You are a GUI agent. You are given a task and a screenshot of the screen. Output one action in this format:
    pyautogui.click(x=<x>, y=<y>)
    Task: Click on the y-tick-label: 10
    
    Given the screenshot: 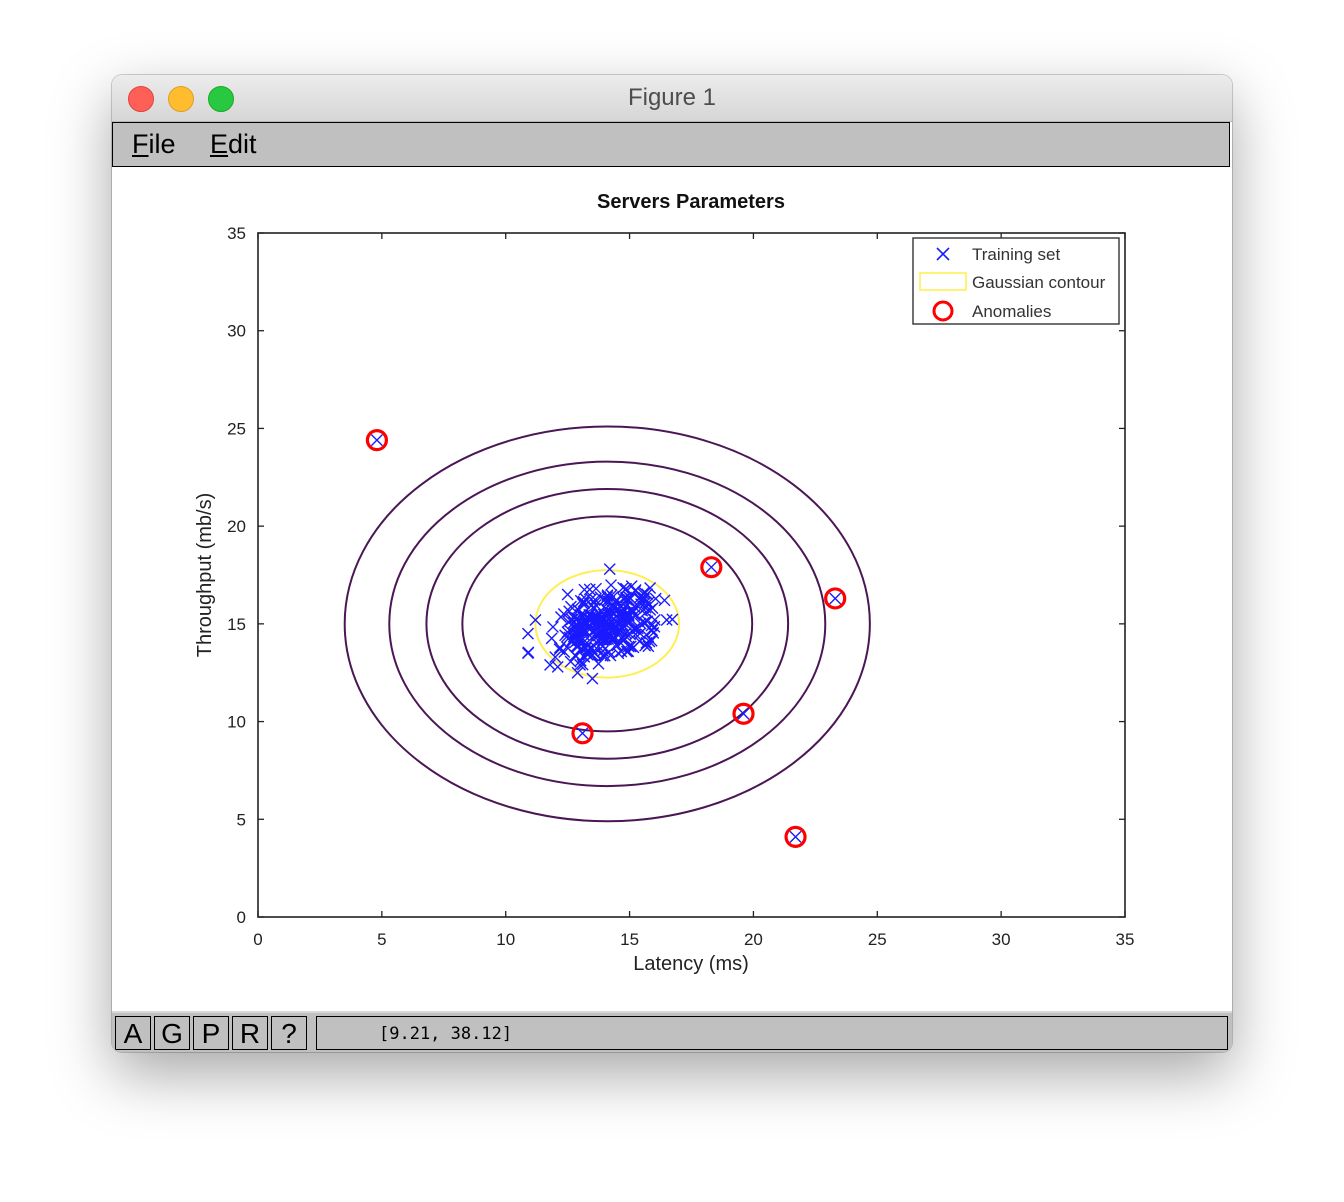 What is the action you would take?
    pyautogui.click(x=236, y=722)
    